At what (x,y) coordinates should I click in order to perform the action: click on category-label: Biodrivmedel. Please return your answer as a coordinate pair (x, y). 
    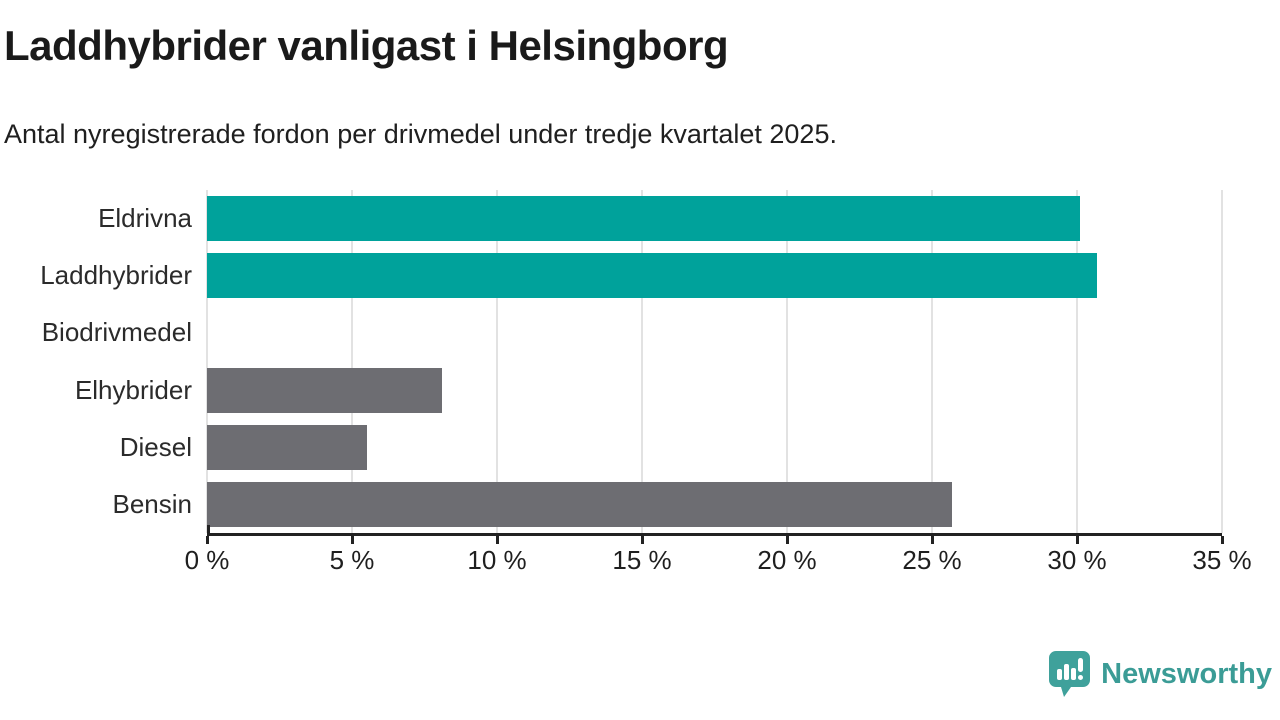
    Looking at the image, I should click on (116, 332).